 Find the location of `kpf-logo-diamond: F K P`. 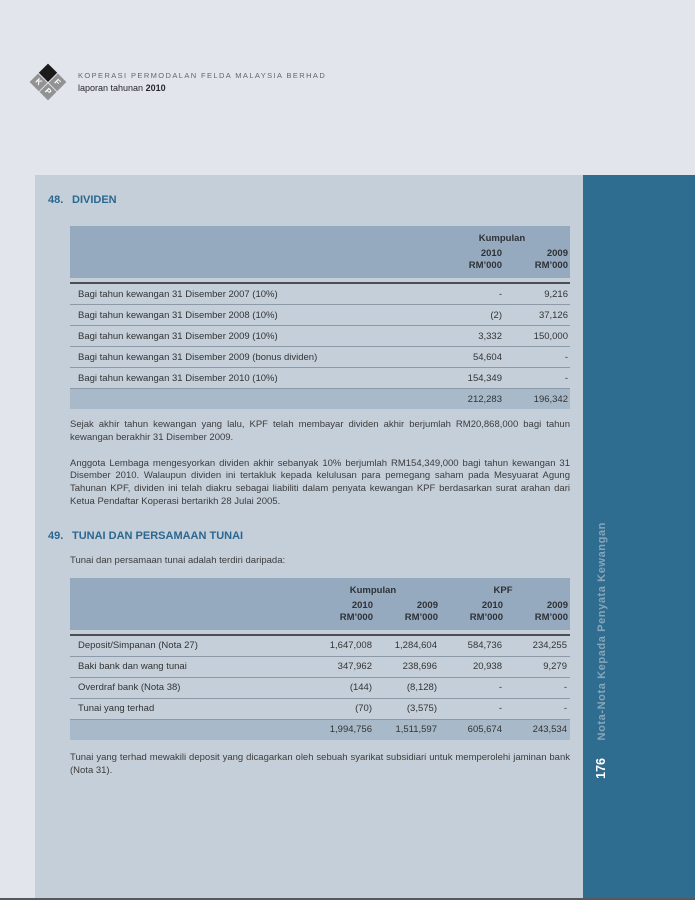

kpf-logo-diamond: F K P is located at coordinates (48, 82).